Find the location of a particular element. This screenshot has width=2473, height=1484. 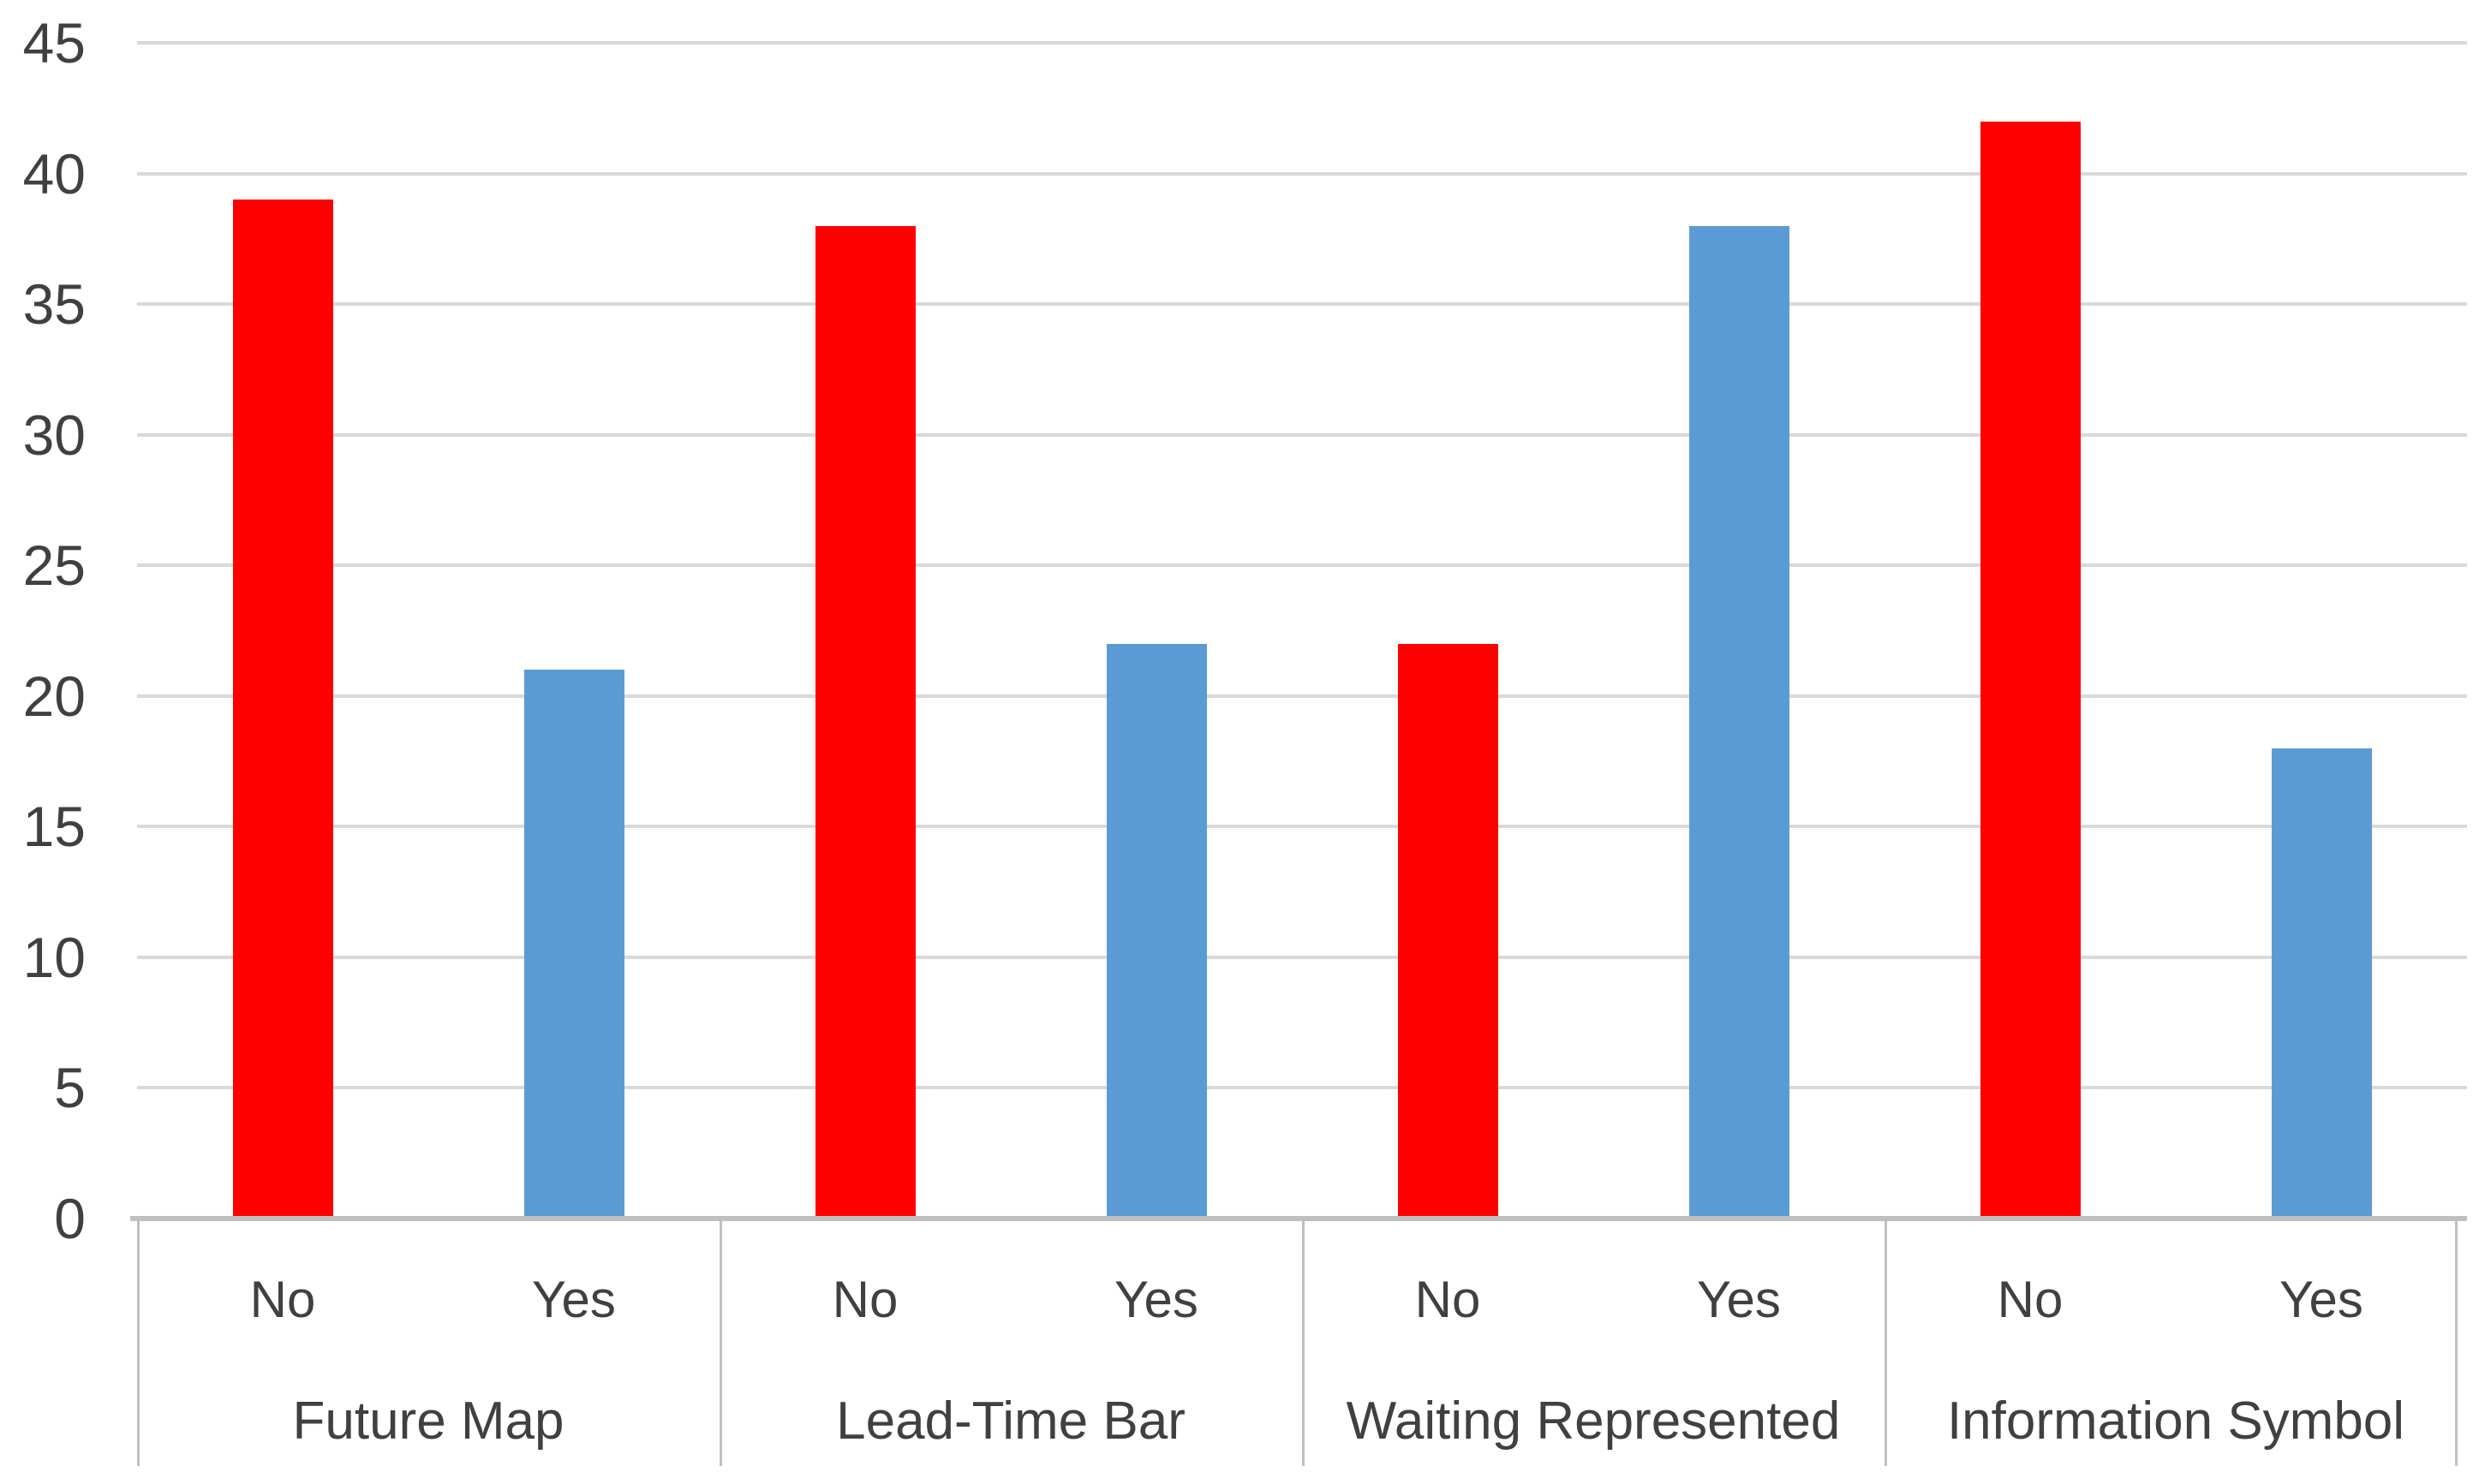

y-tick-label-40: 40 is located at coordinates (54, 174).